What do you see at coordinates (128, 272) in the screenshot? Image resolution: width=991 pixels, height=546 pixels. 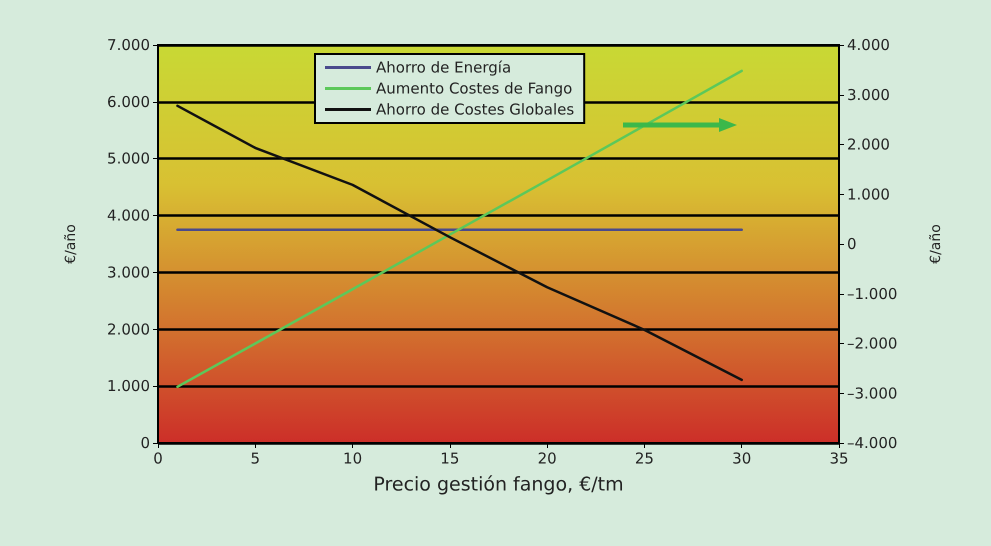 I see `y-tick-label: 3.000` at bounding box center [128, 272].